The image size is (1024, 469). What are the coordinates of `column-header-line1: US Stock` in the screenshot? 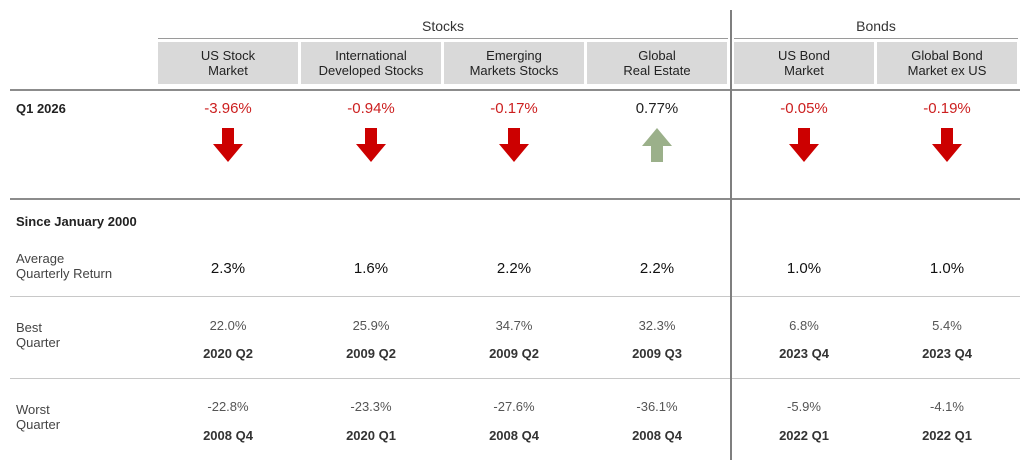 It's located at (228, 55).